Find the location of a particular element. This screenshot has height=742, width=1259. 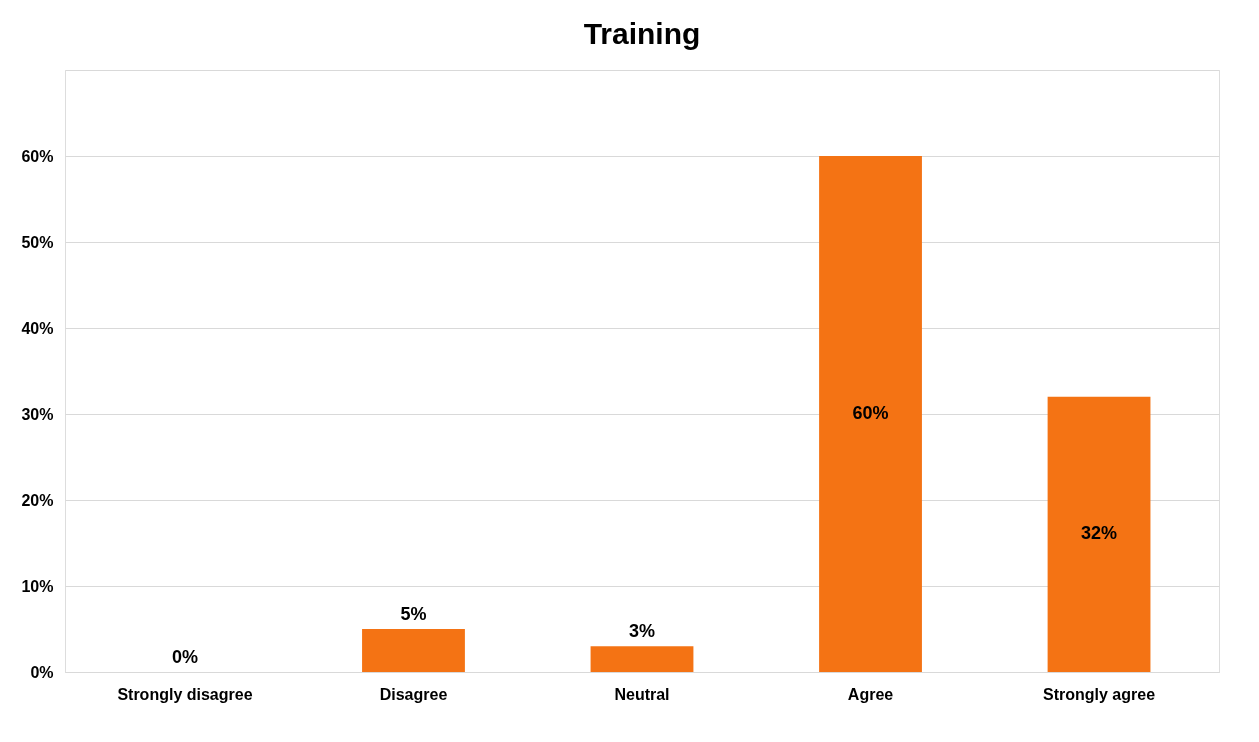

y-tick-label: 10% is located at coordinates (37, 586).